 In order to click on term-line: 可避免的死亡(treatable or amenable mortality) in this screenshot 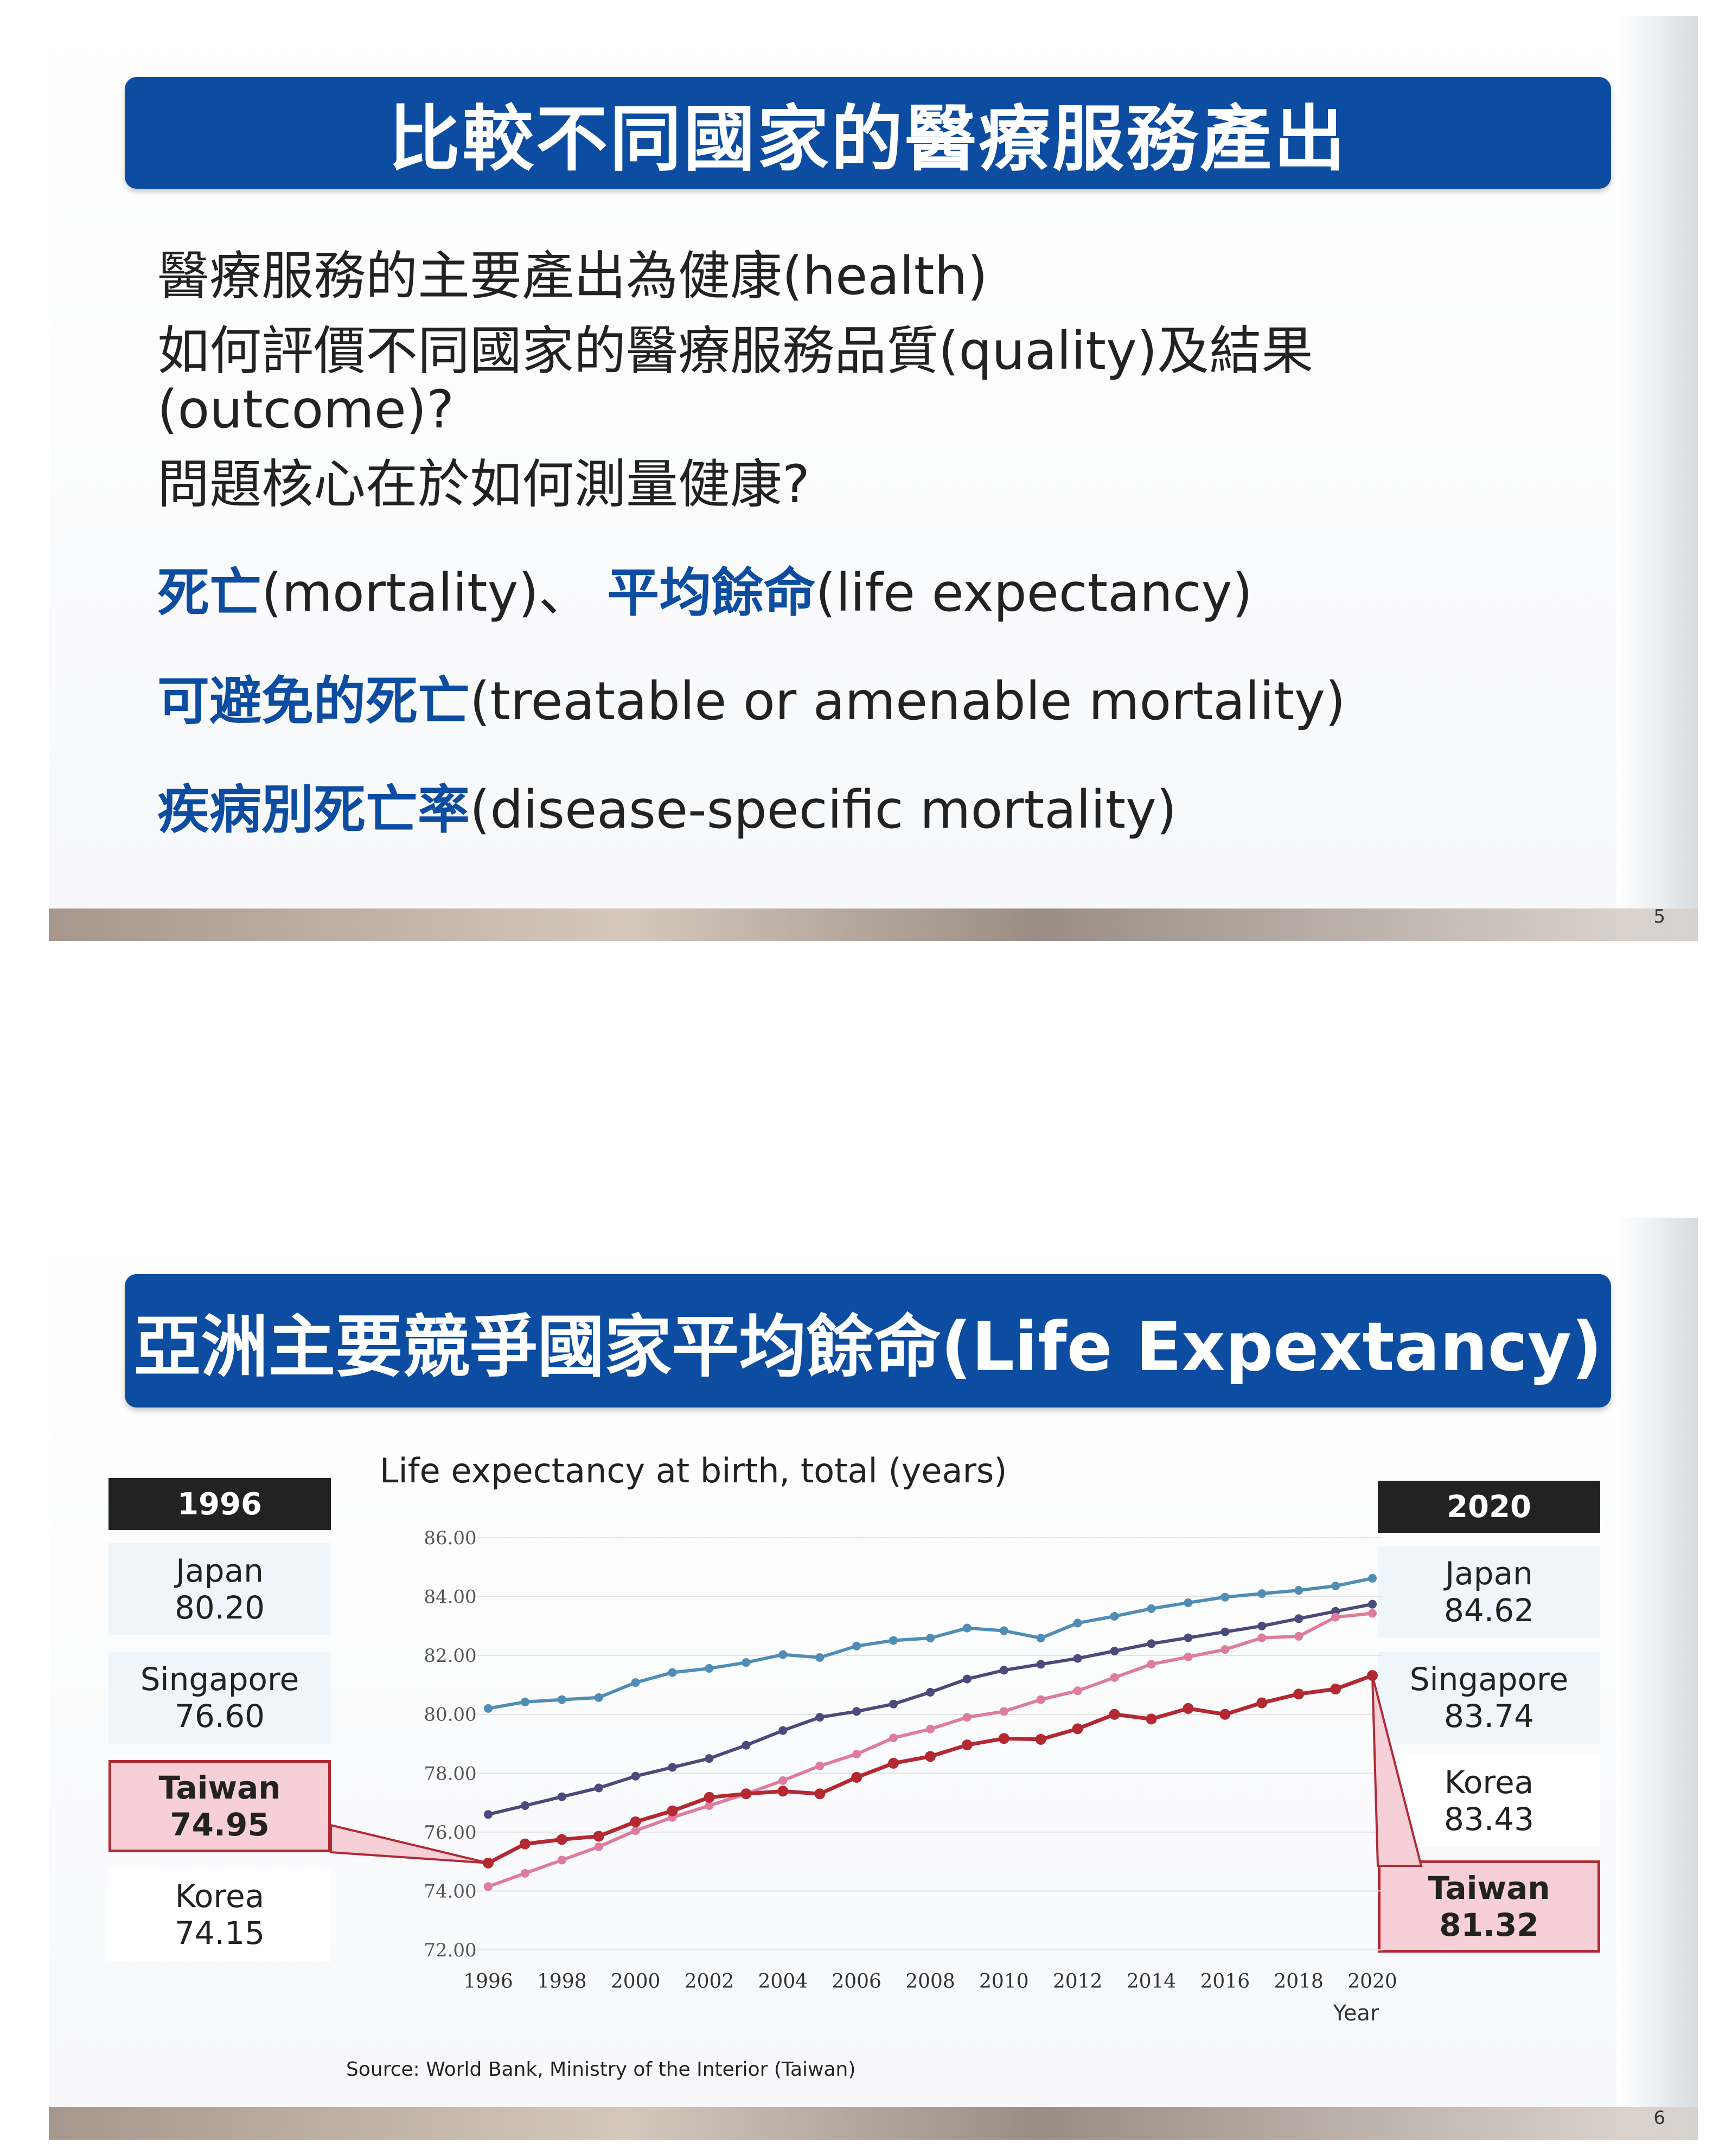, I will do `click(751, 696)`.